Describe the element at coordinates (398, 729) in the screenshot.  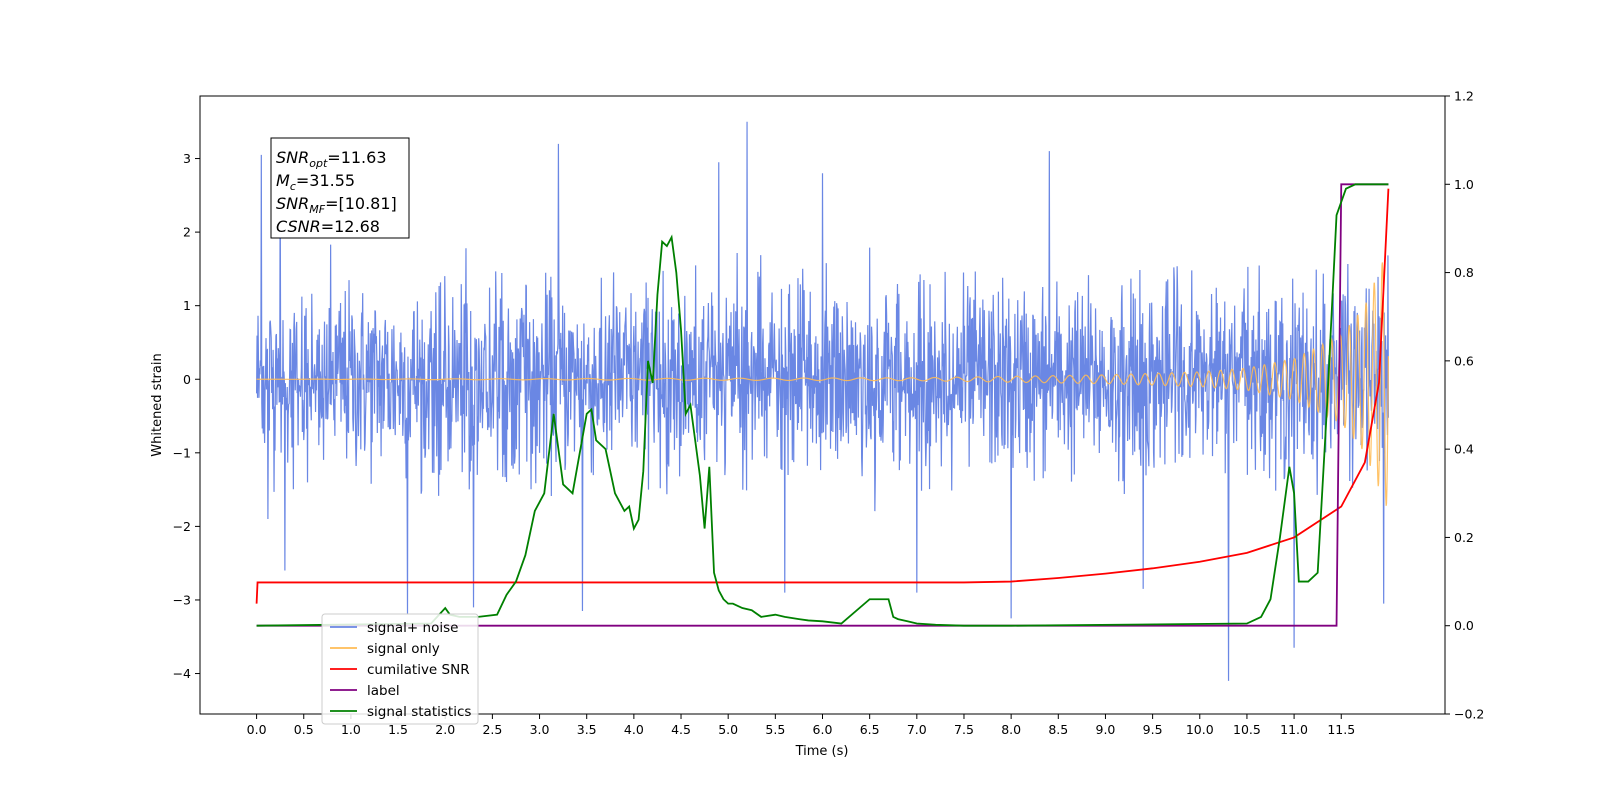
I see `x-tick-label: 1.5` at that location.